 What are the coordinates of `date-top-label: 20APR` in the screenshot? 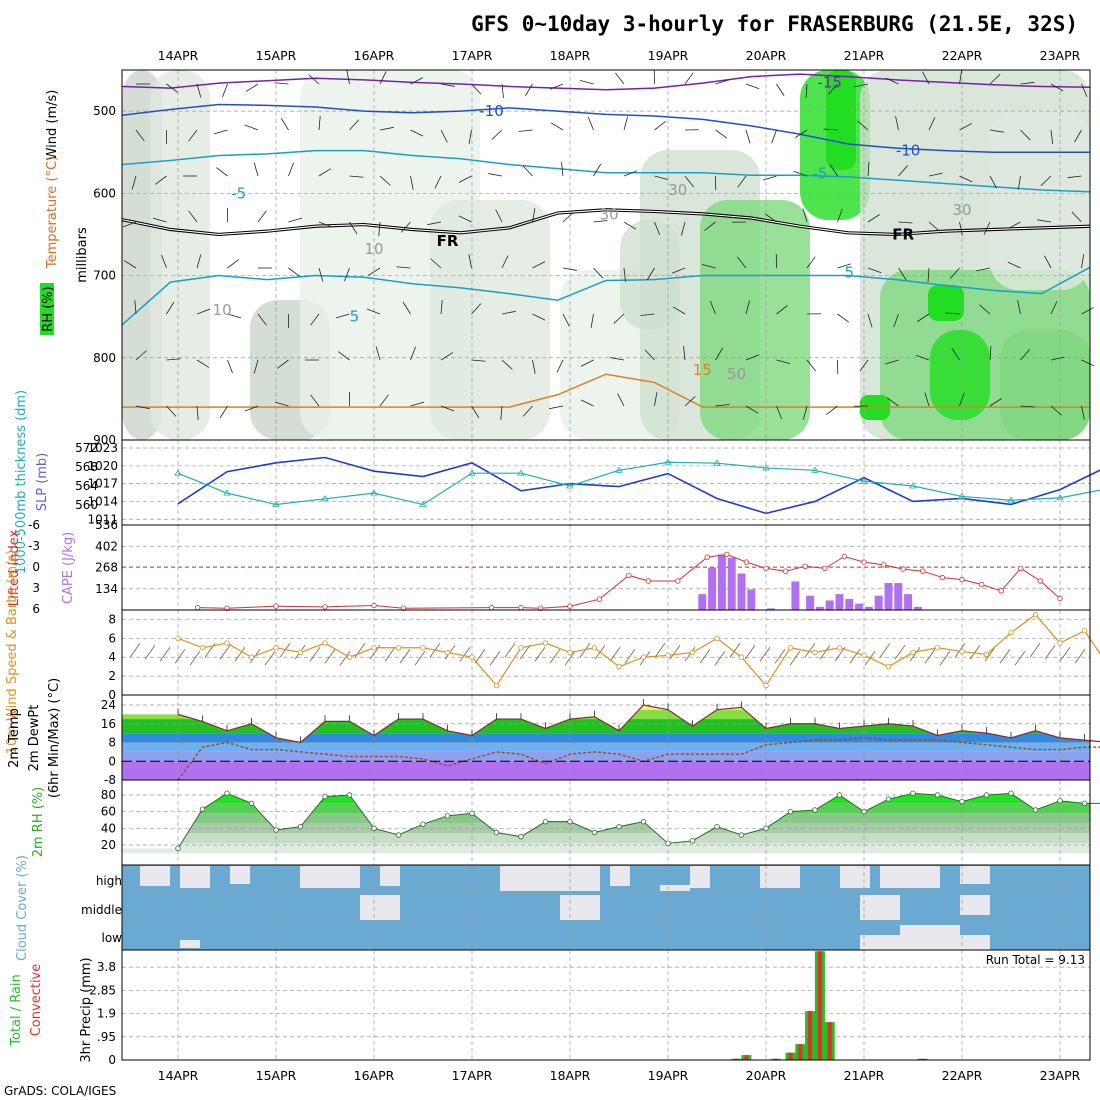 It's located at (766, 55).